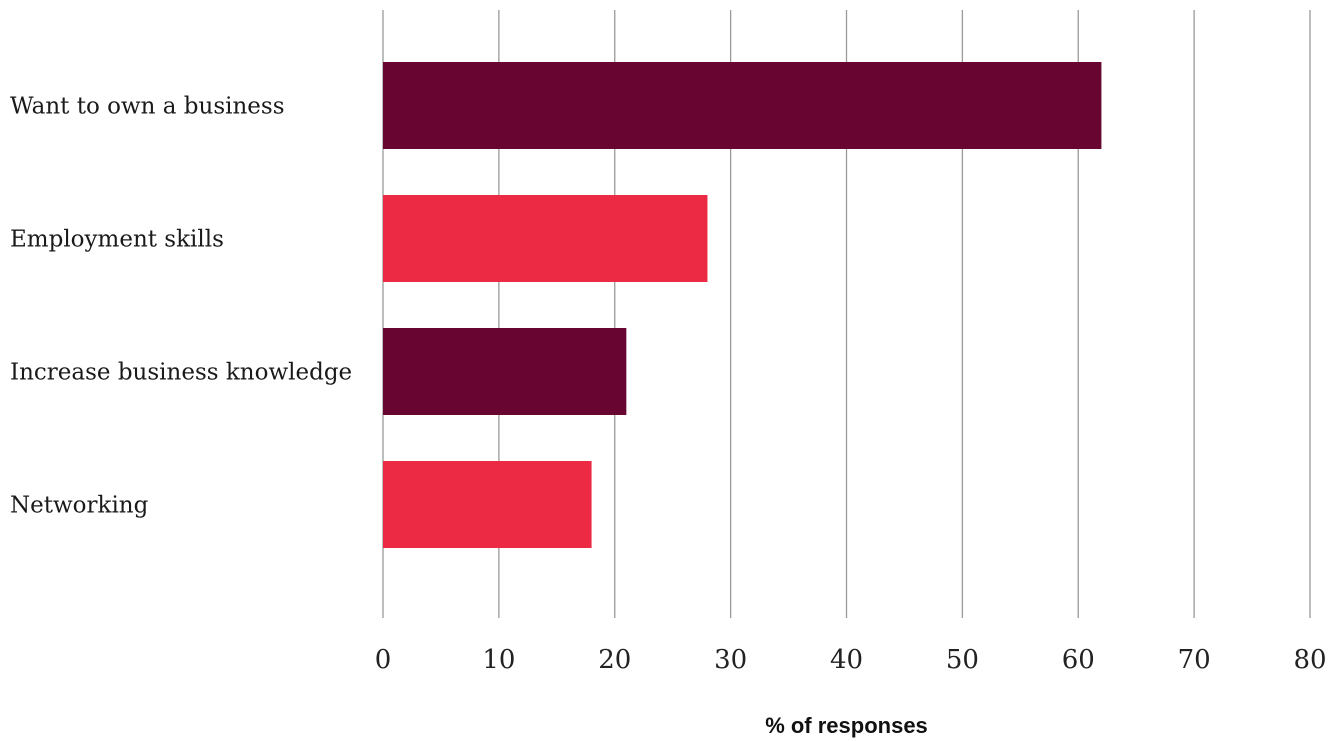 This screenshot has height=741, width=1339. I want to click on x-tick-labels: 0 10 20 30 40 50 60 70 80, so click(851, 660).